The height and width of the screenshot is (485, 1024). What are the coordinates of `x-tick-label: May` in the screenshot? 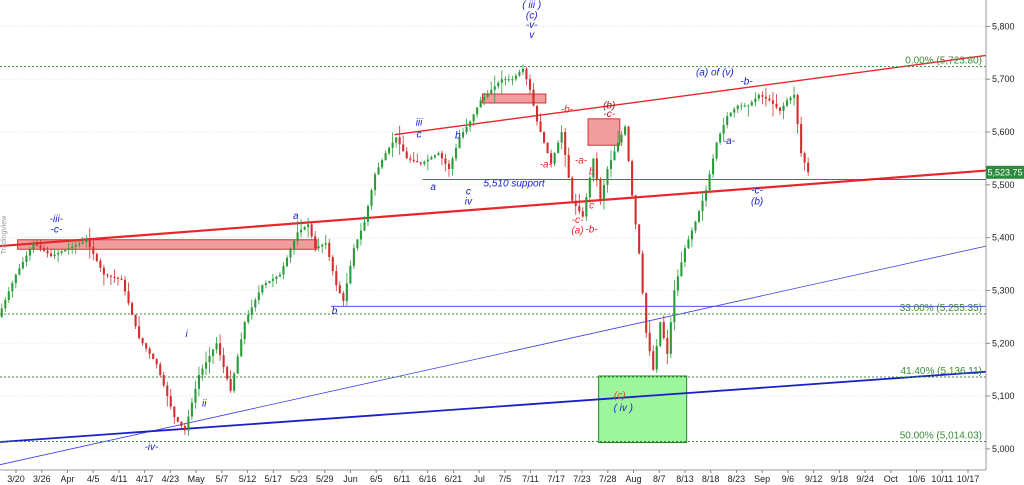 It's located at (197, 479).